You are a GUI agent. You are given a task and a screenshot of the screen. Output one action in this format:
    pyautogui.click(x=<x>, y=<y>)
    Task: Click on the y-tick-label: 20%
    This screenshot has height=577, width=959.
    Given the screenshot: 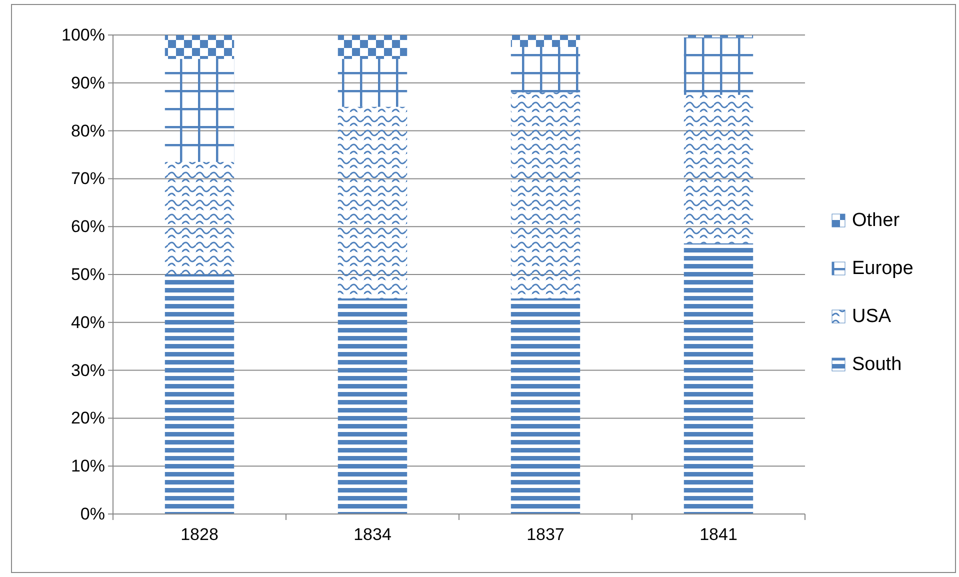 What is the action you would take?
    pyautogui.click(x=87, y=418)
    